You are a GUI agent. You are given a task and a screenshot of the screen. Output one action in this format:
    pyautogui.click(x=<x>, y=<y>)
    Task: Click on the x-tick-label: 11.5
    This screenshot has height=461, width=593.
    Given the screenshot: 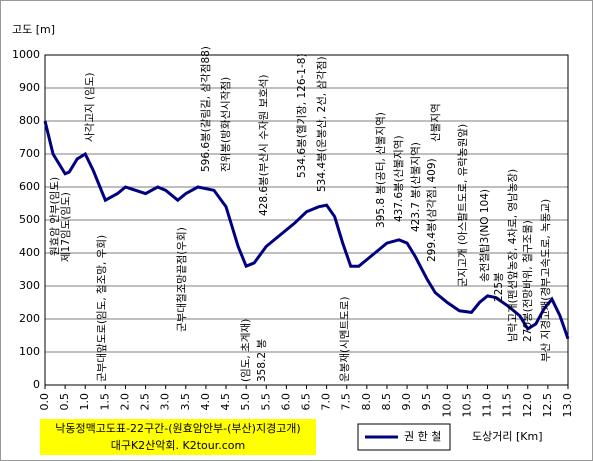 What is the action you would take?
    pyautogui.click(x=507, y=405)
    